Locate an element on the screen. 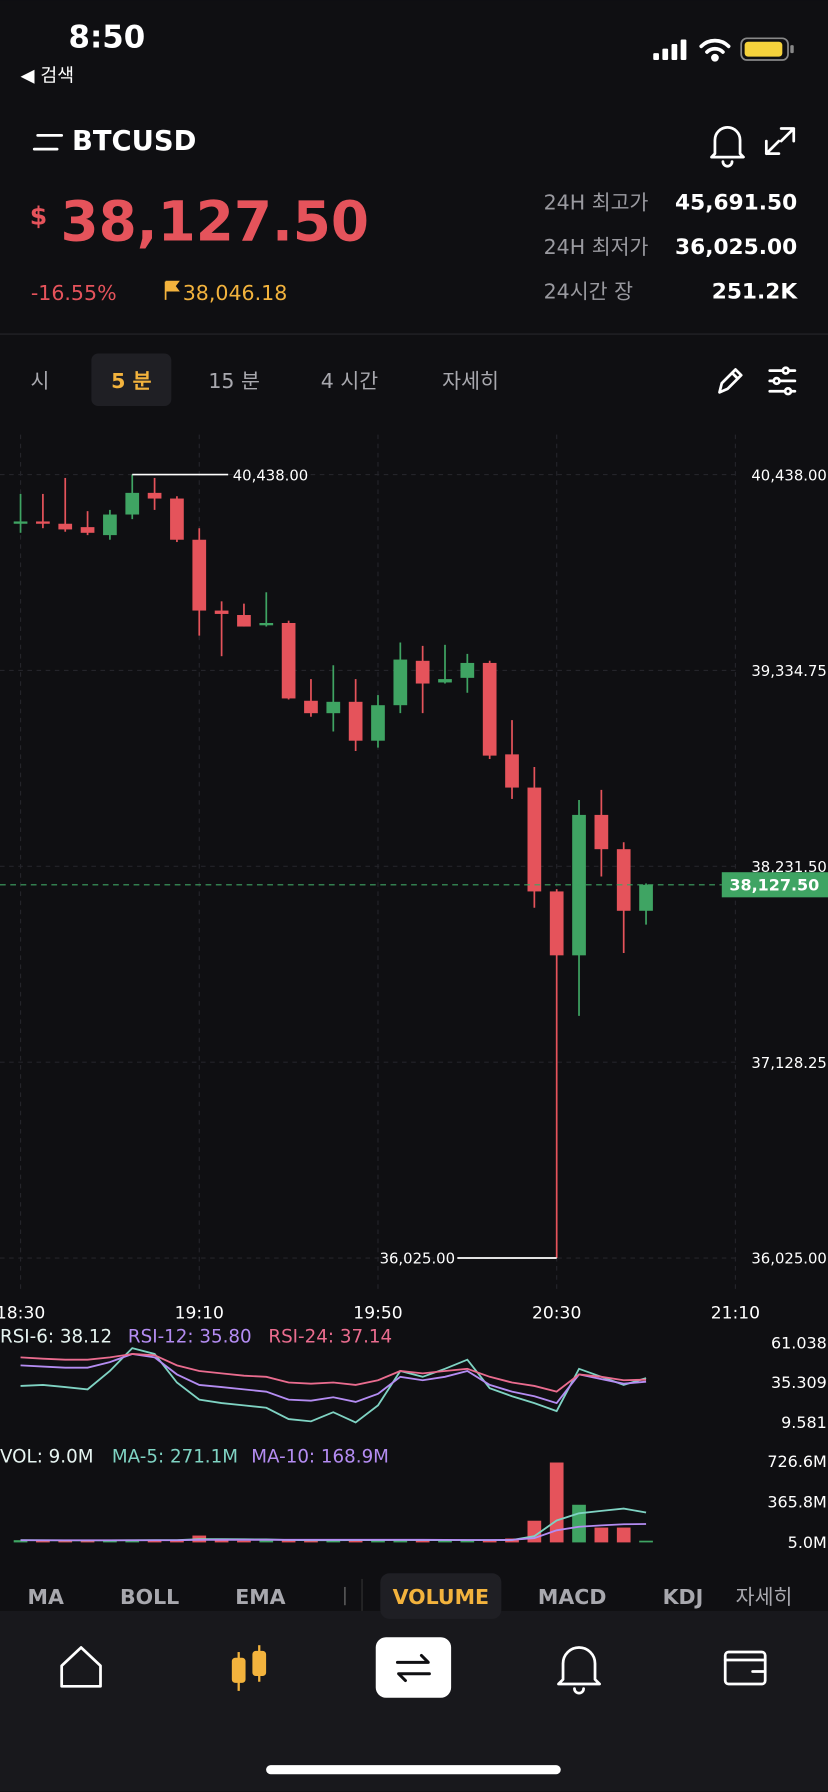  volume-legend: MA-5: 271.1M is located at coordinates (175, 1456).